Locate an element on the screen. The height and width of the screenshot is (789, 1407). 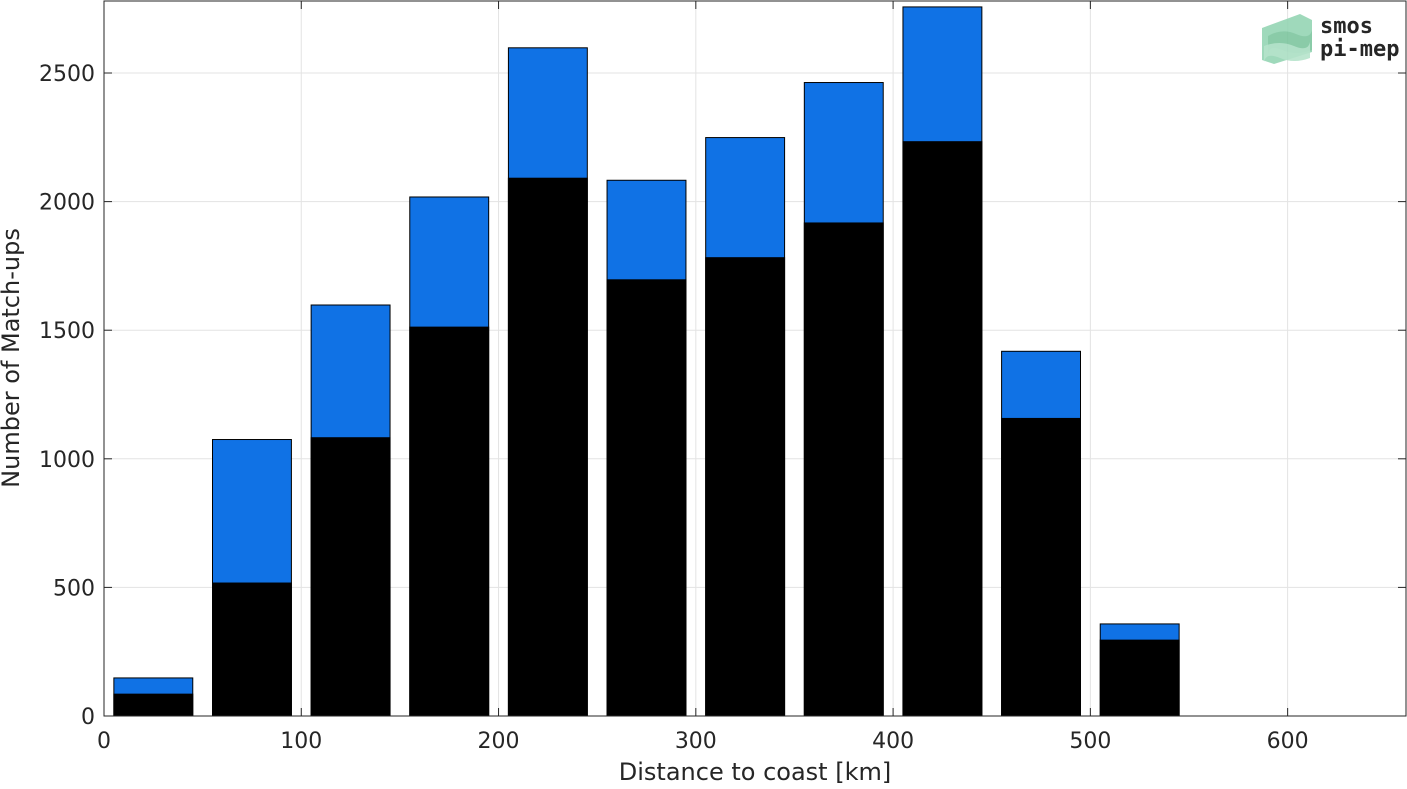
smos-pimep-logo: smos pi-mep is located at coordinates (1330, 39).